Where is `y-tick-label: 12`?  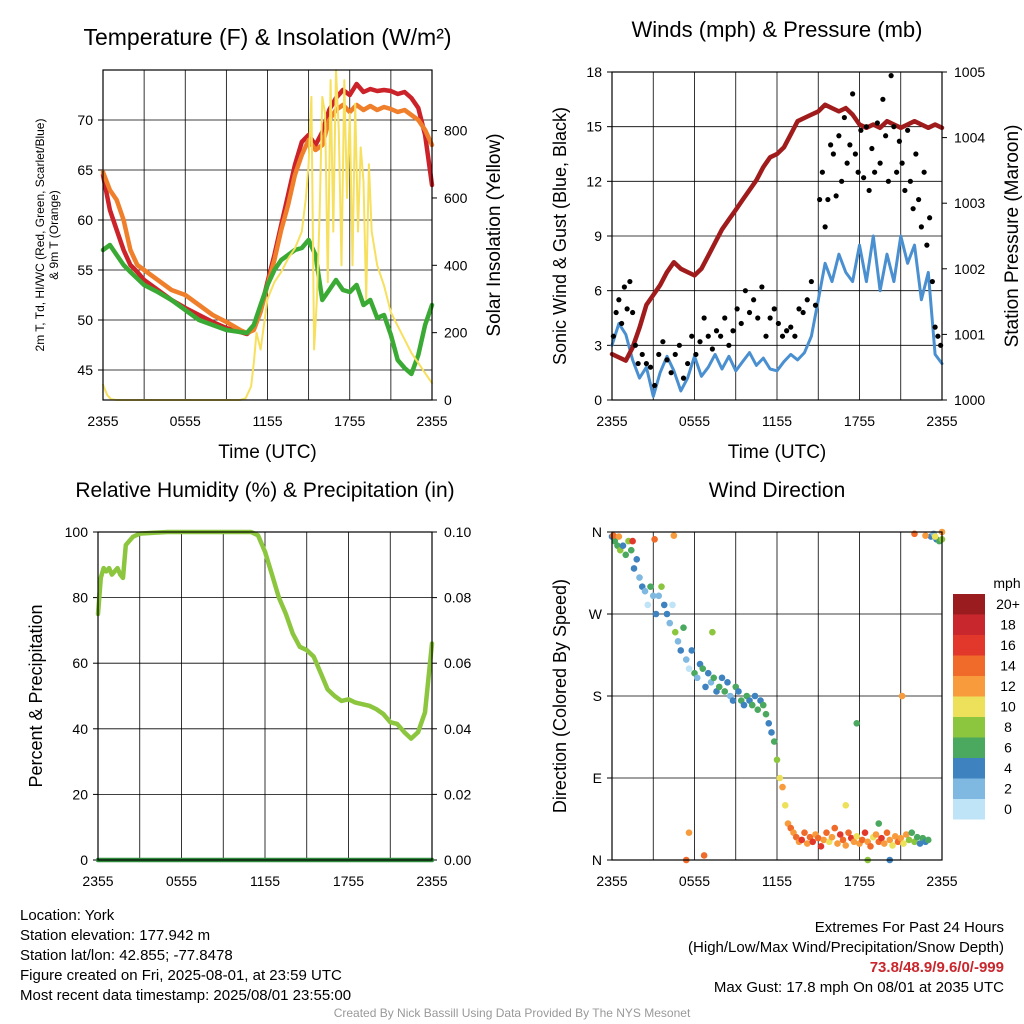 y-tick-label: 12 is located at coordinates (594, 181).